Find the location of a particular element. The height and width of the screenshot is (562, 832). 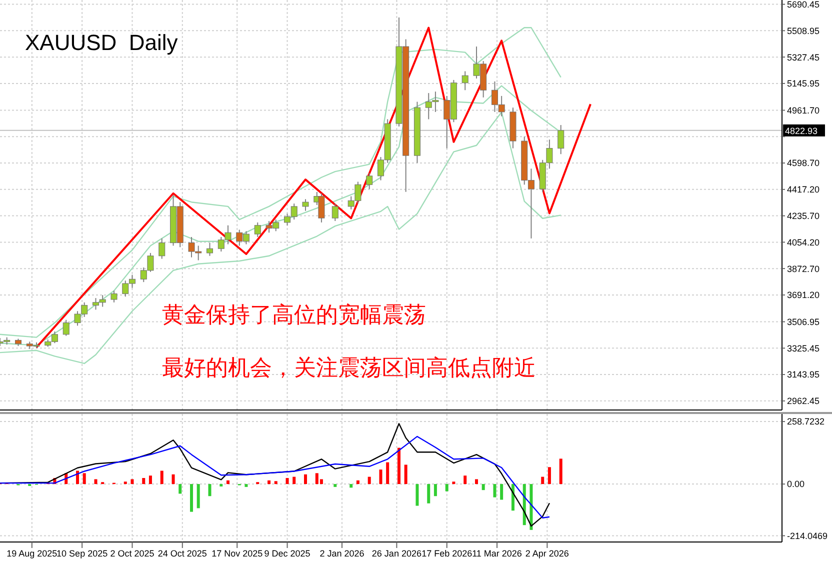

y-tick-label: 4054.20 is located at coordinates (803, 242).